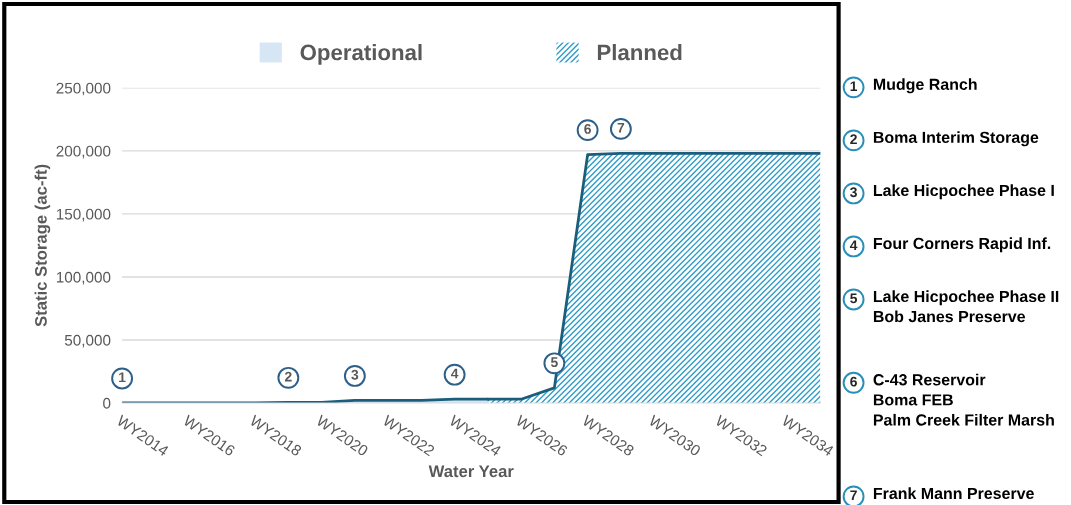 This screenshot has width=1071, height=505. What do you see at coordinates (853, 245) in the screenshot?
I see `text: 4` at bounding box center [853, 245].